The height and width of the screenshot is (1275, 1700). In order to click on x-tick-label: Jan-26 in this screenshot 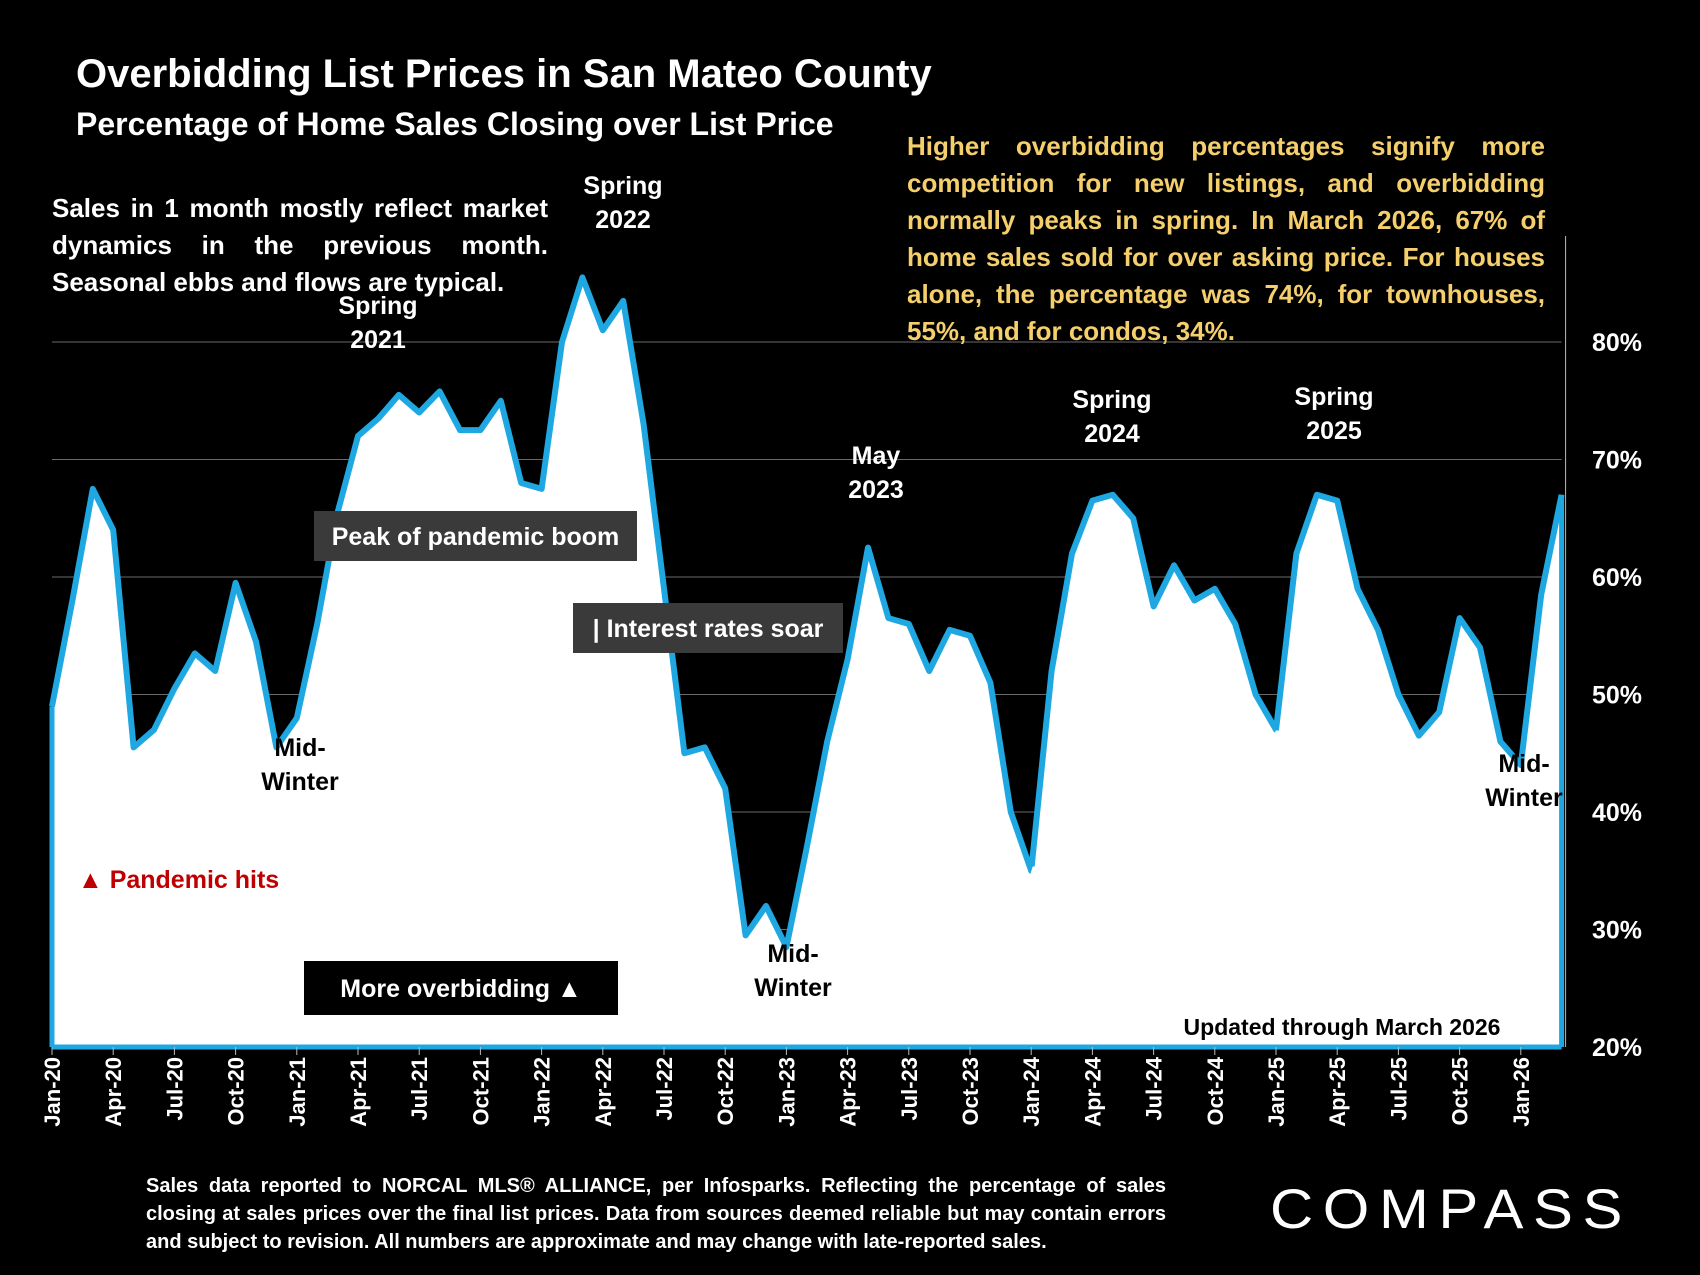, I will do `click(1521, 1092)`.